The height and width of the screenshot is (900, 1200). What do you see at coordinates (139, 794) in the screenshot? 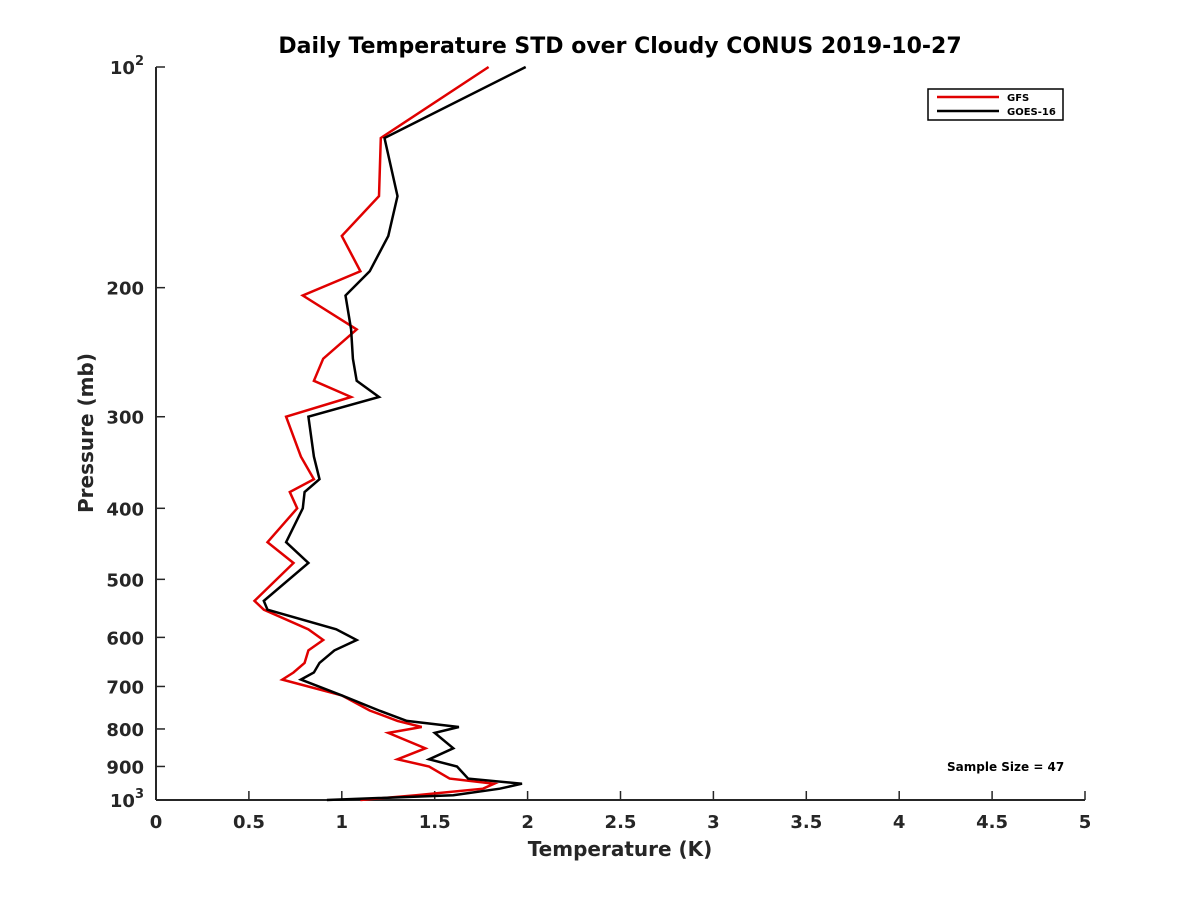
I see `y-tick-exponent: 3` at bounding box center [139, 794].